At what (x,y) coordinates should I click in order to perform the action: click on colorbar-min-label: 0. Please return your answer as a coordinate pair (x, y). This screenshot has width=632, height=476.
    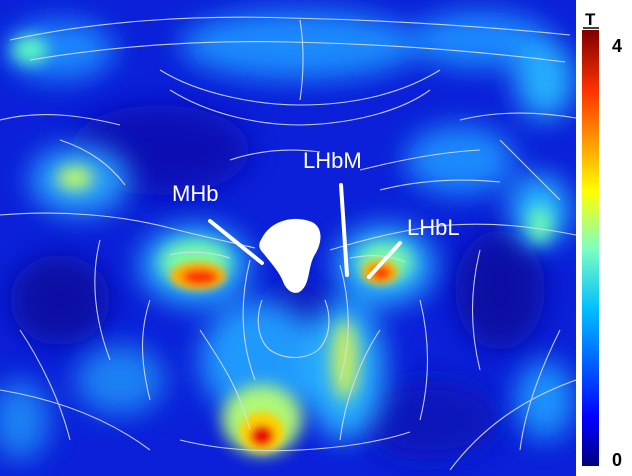
    Looking at the image, I should click on (617, 460).